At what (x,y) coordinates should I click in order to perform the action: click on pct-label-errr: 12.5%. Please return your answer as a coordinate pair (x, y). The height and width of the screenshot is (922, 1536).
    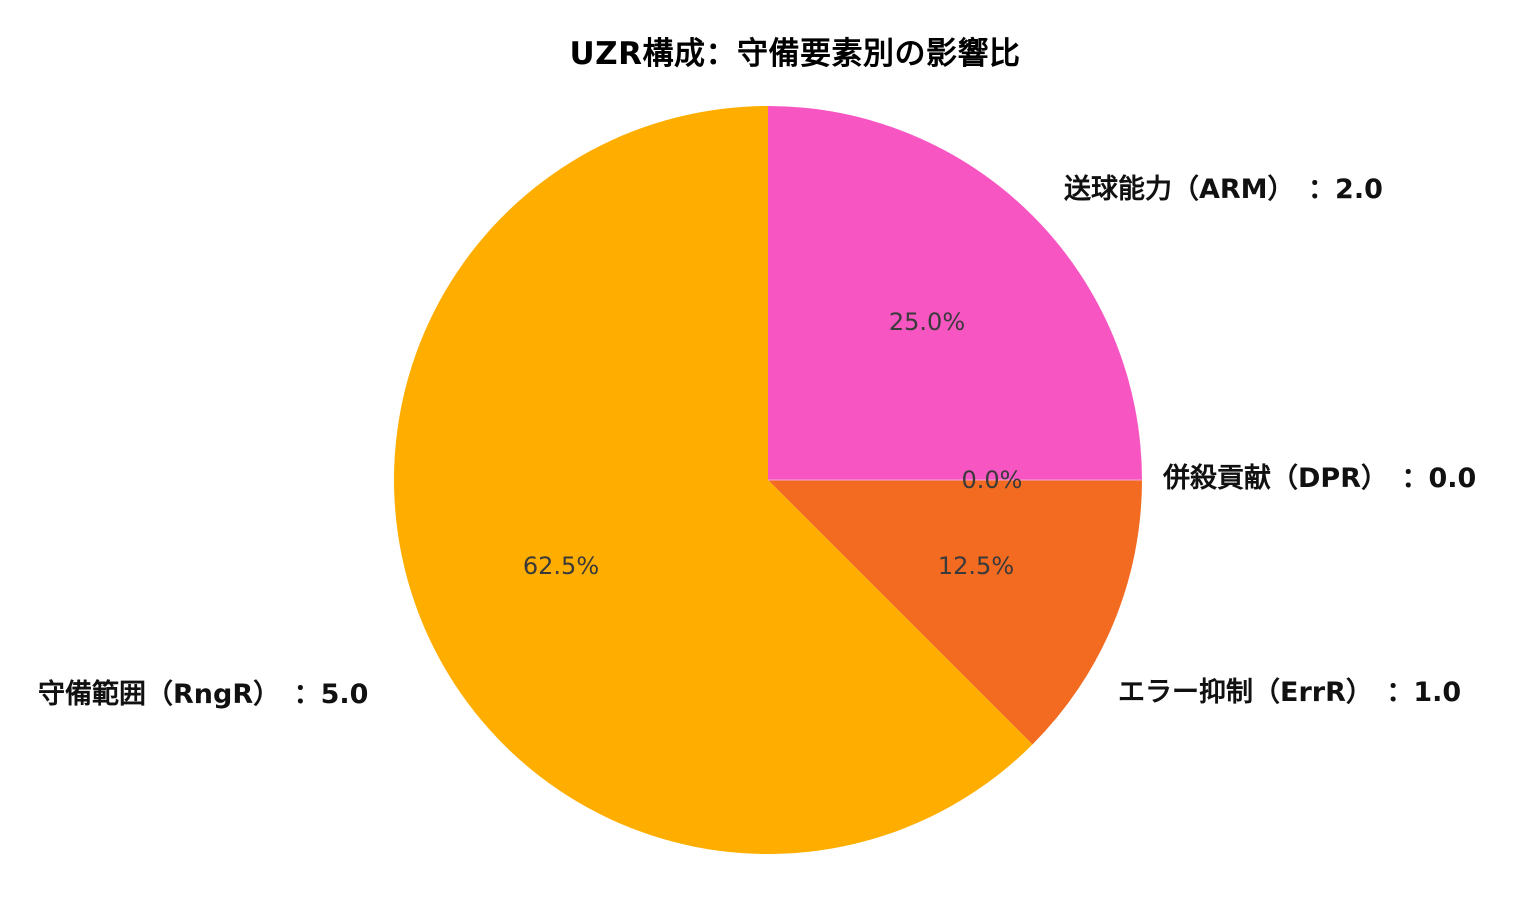
    Looking at the image, I should click on (976, 566).